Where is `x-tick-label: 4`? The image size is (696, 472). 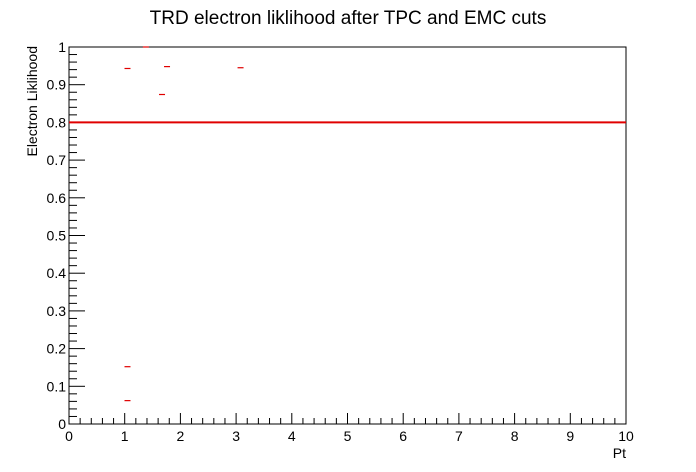
x-tick-label: 4 is located at coordinates (292, 436).